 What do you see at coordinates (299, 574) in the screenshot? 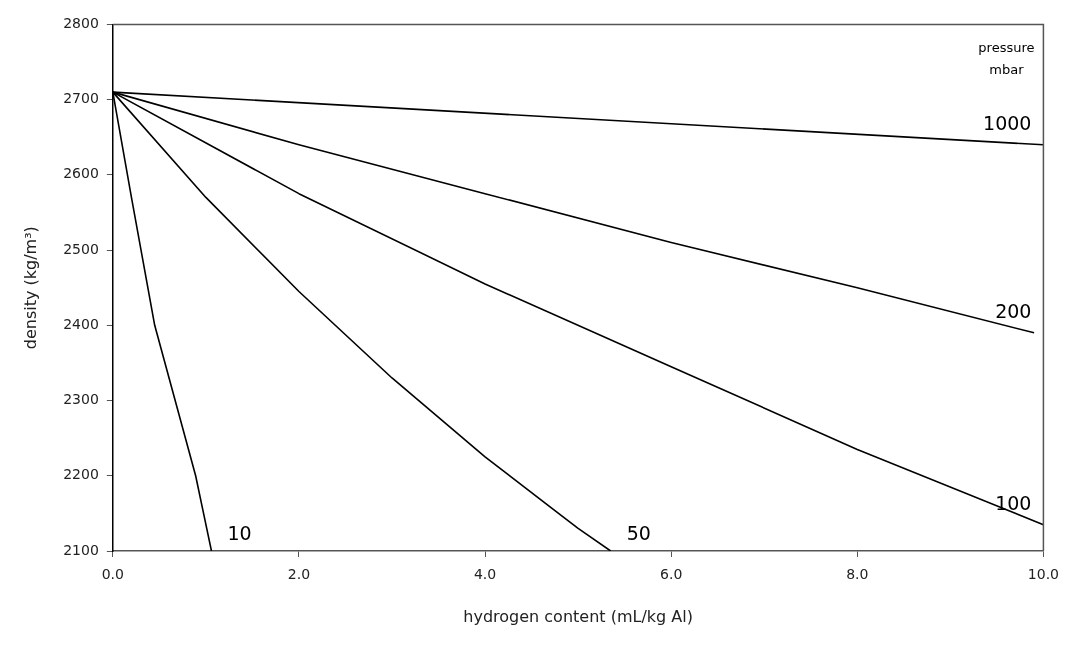
I see `x-tick-label: 2.0` at bounding box center [299, 574].